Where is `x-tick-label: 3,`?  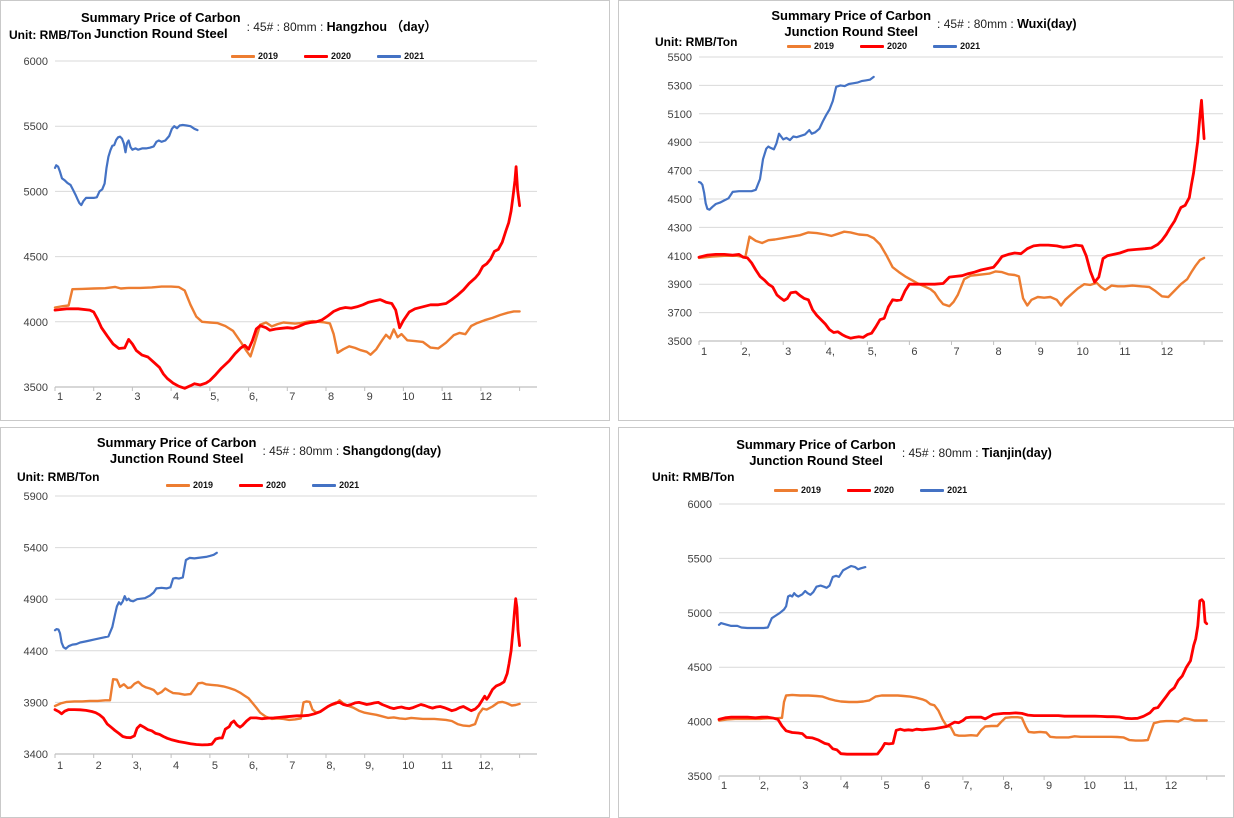
x-tick-label: 3, is located at coordinates (137, 766).